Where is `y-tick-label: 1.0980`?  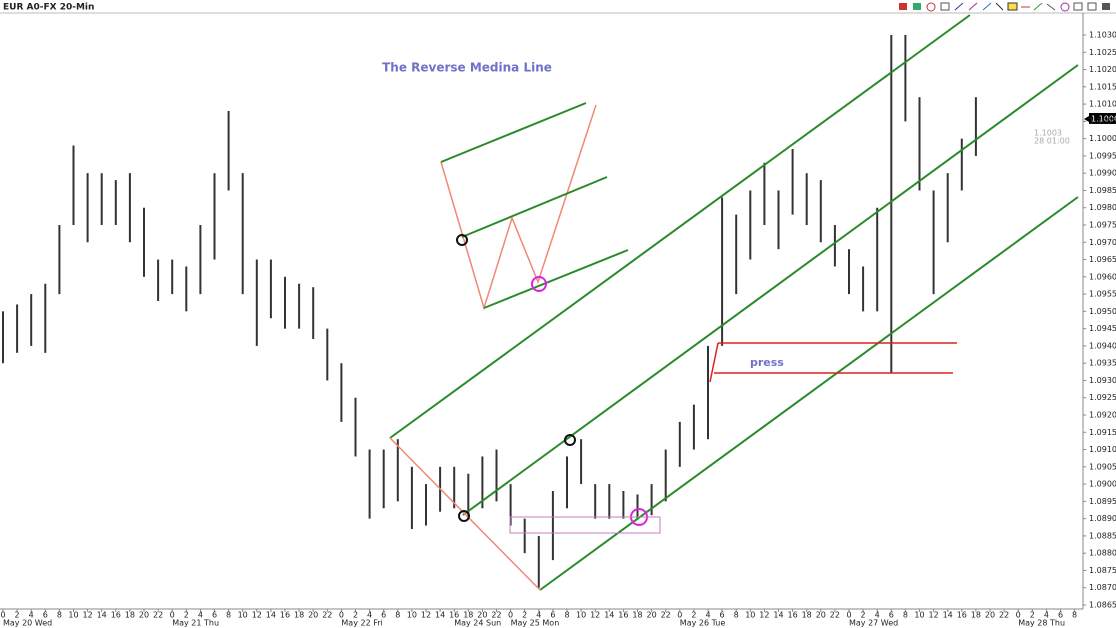
y-tick-label: 1.0980 is located at coordinates (1102, 207).